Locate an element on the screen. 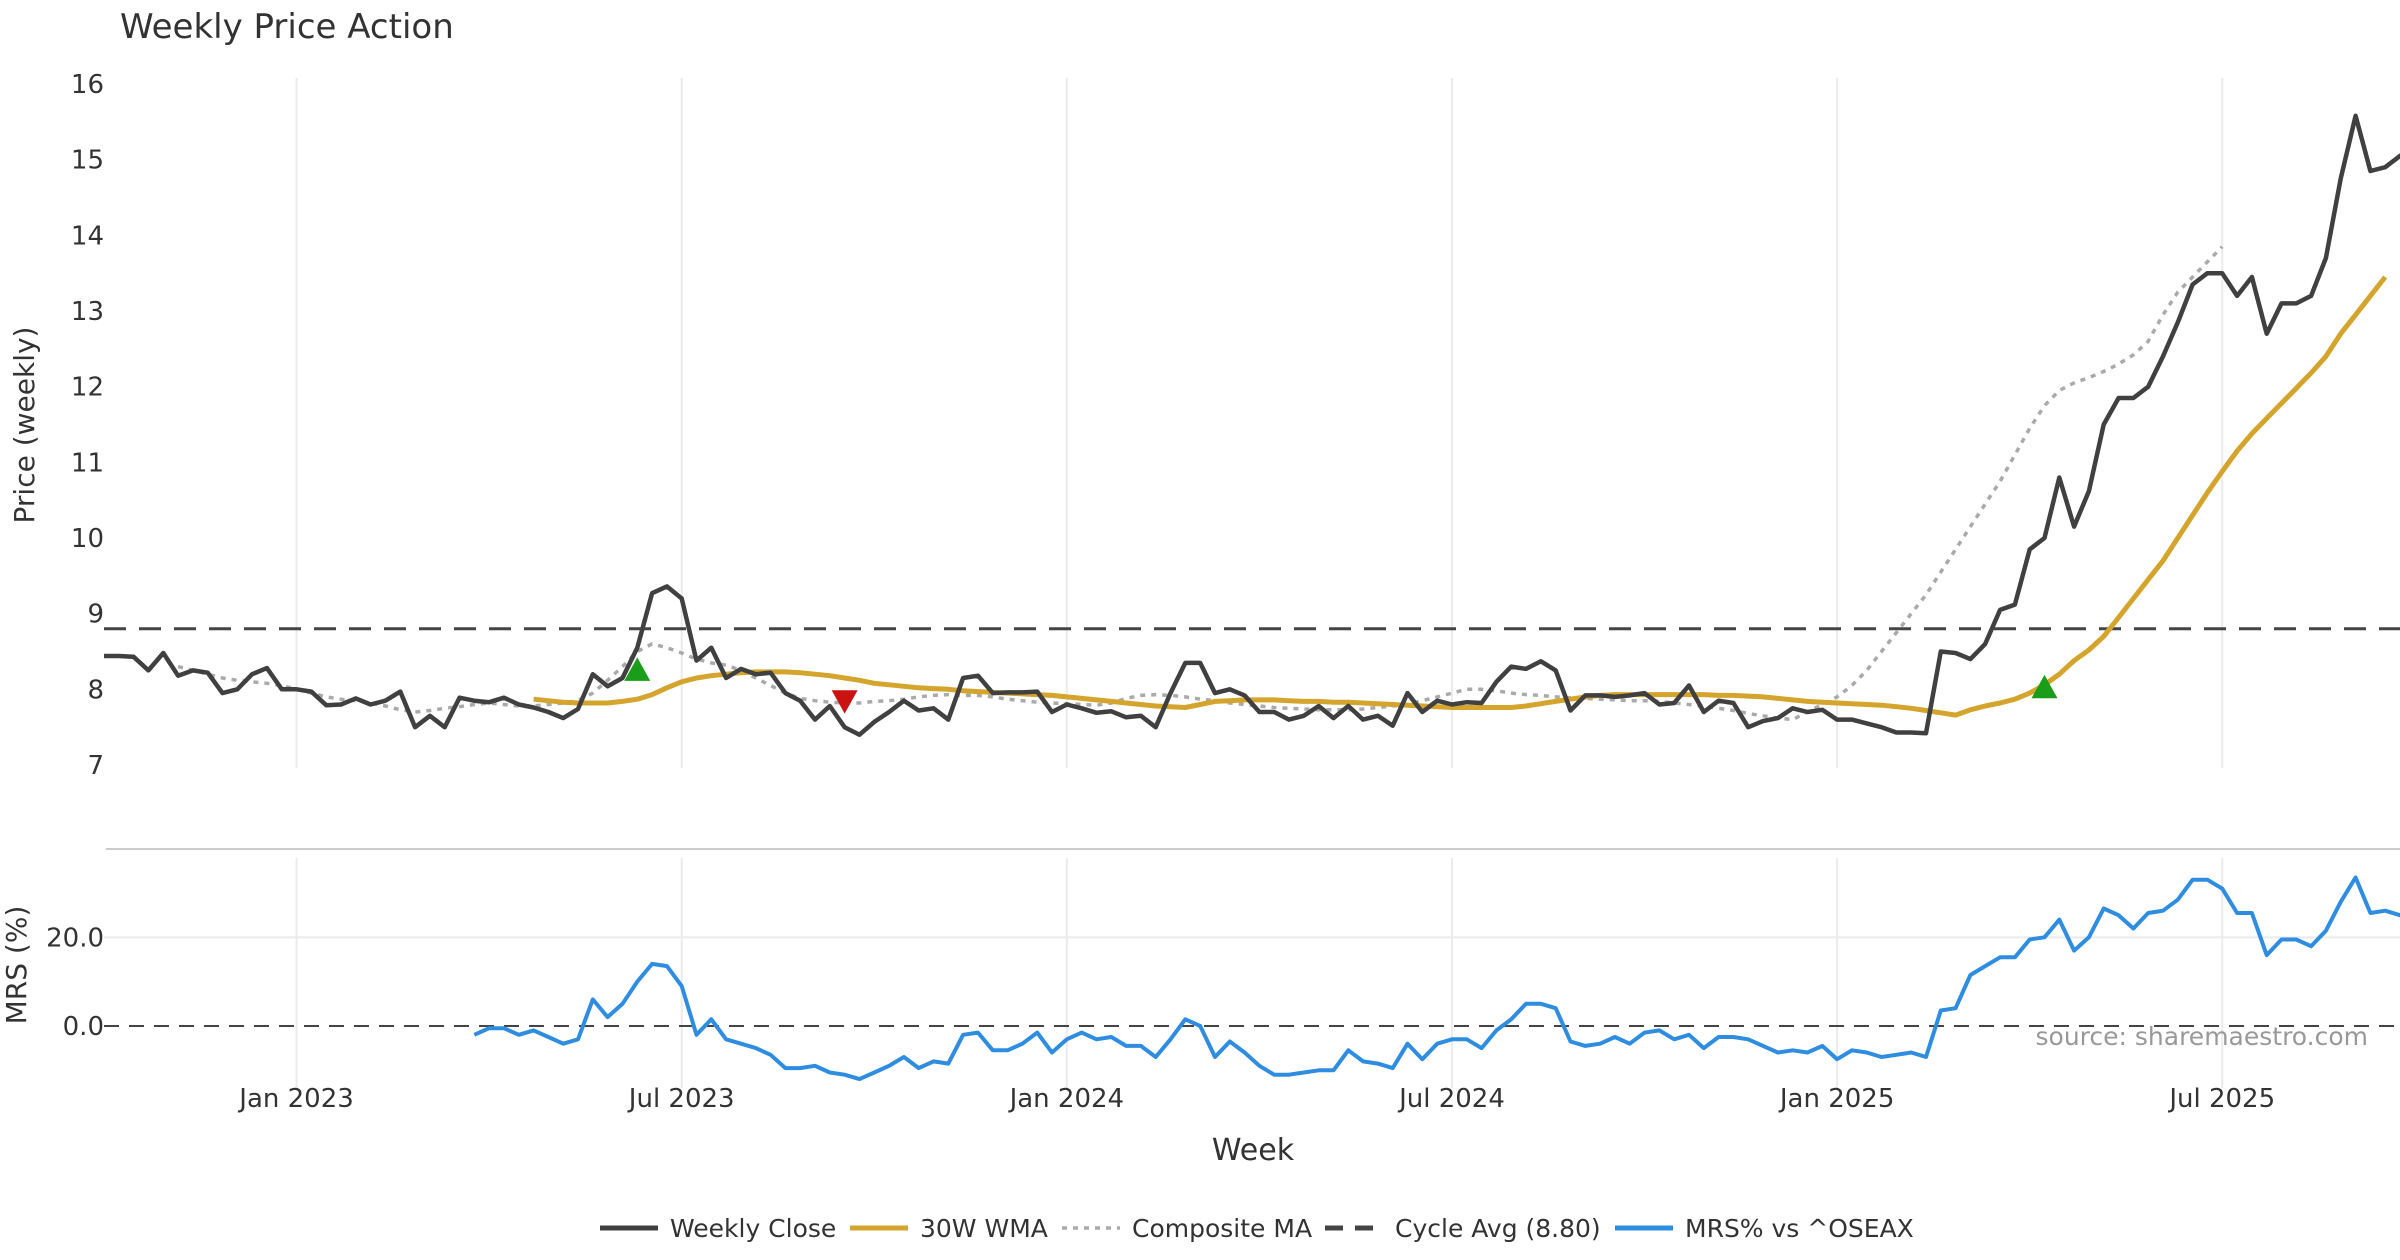 The height and width of the screenshot is (1260, 2400). x-tick-label: Jul 2023 is located at coordinates (681, 1099).